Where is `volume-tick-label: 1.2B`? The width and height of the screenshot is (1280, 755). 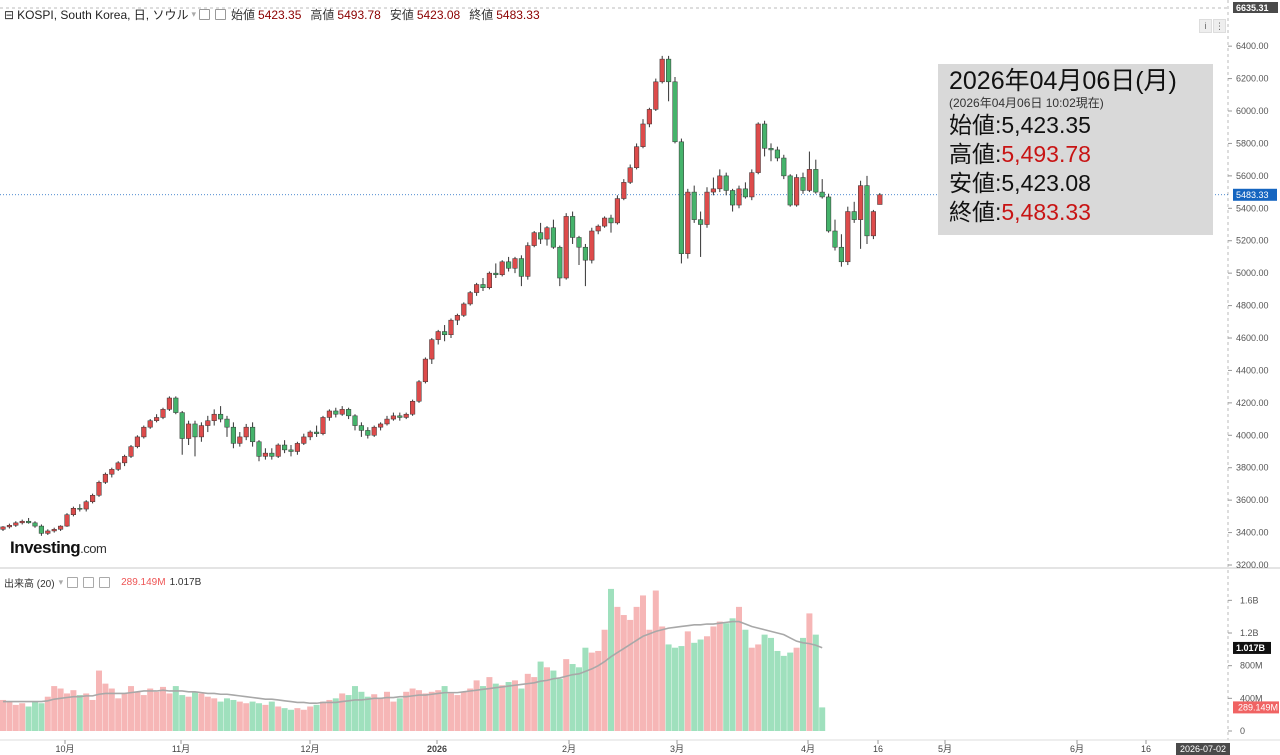
volume-tick-label: 1.2B is located at coordinates (1249, 633).